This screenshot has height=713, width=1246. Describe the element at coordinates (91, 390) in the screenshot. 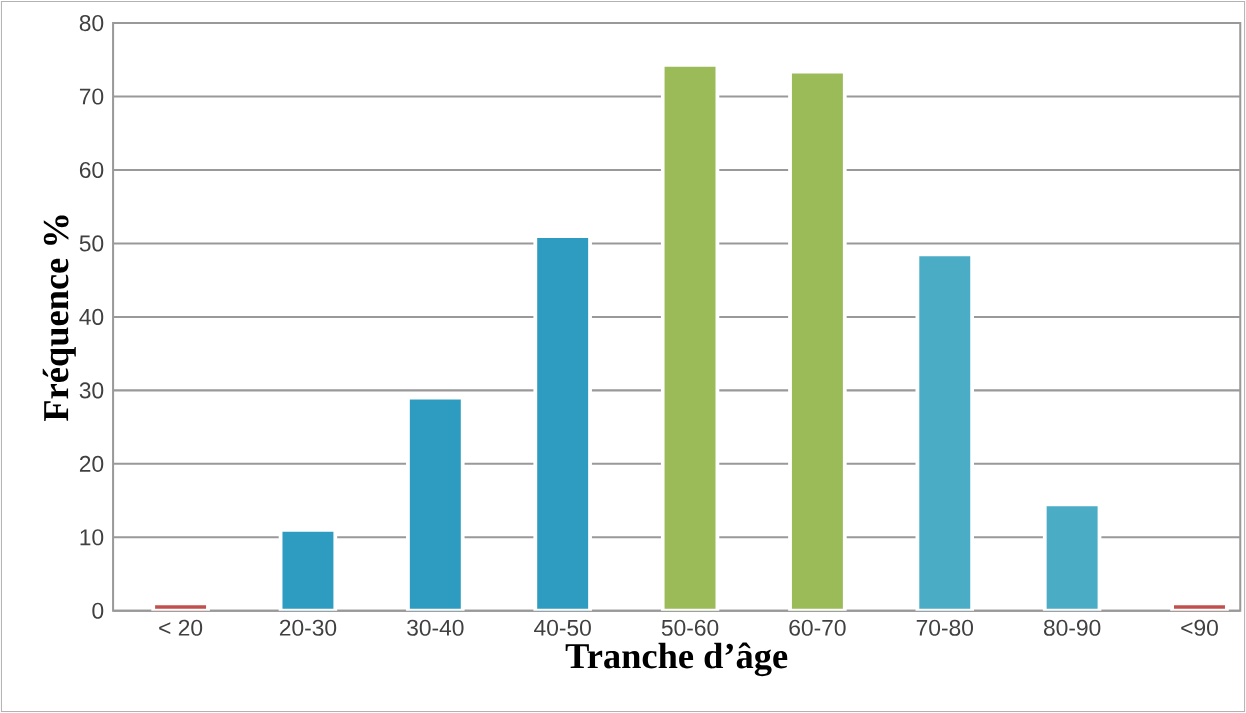

I see `y-tick-label: 30` at that location.